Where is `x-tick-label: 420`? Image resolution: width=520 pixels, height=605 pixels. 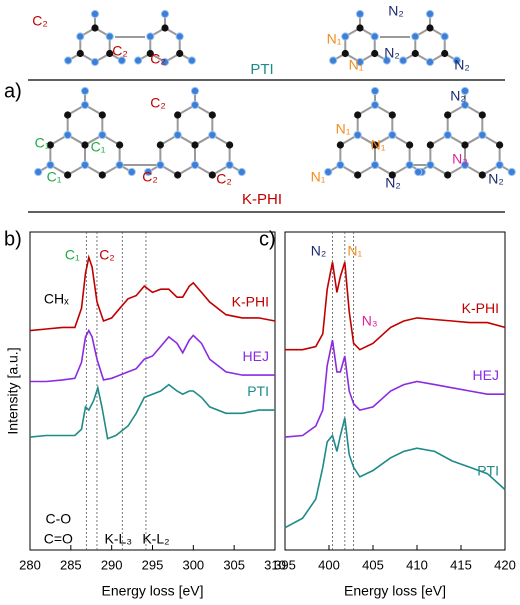
x-tick-label: 420 is located at coordinates (505, 564).